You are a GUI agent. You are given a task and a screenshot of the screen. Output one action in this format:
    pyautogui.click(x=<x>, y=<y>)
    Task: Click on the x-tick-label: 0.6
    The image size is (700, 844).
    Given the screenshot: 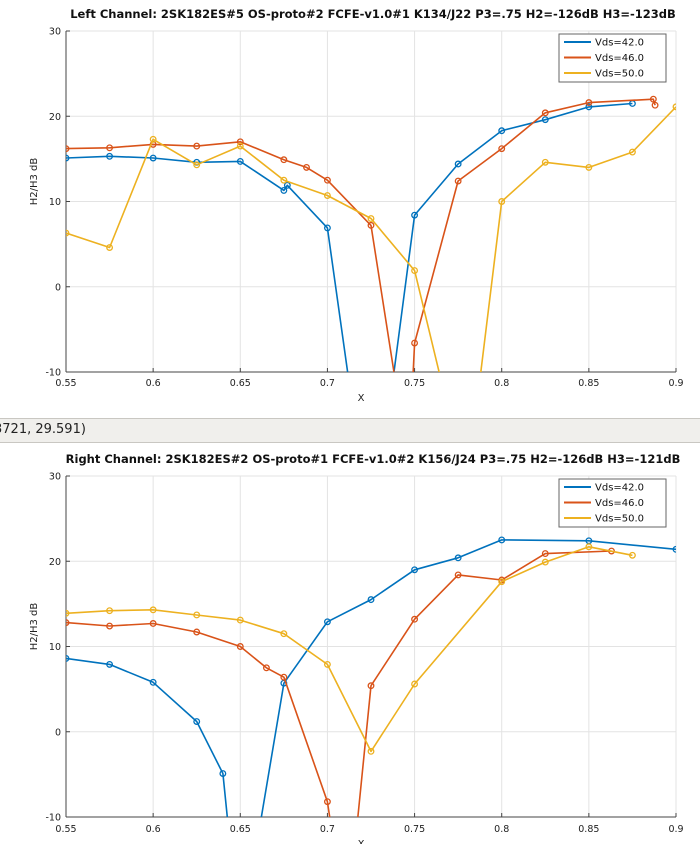 What is the action you would take?
    pyautogui.click(x=153, y=829)
    